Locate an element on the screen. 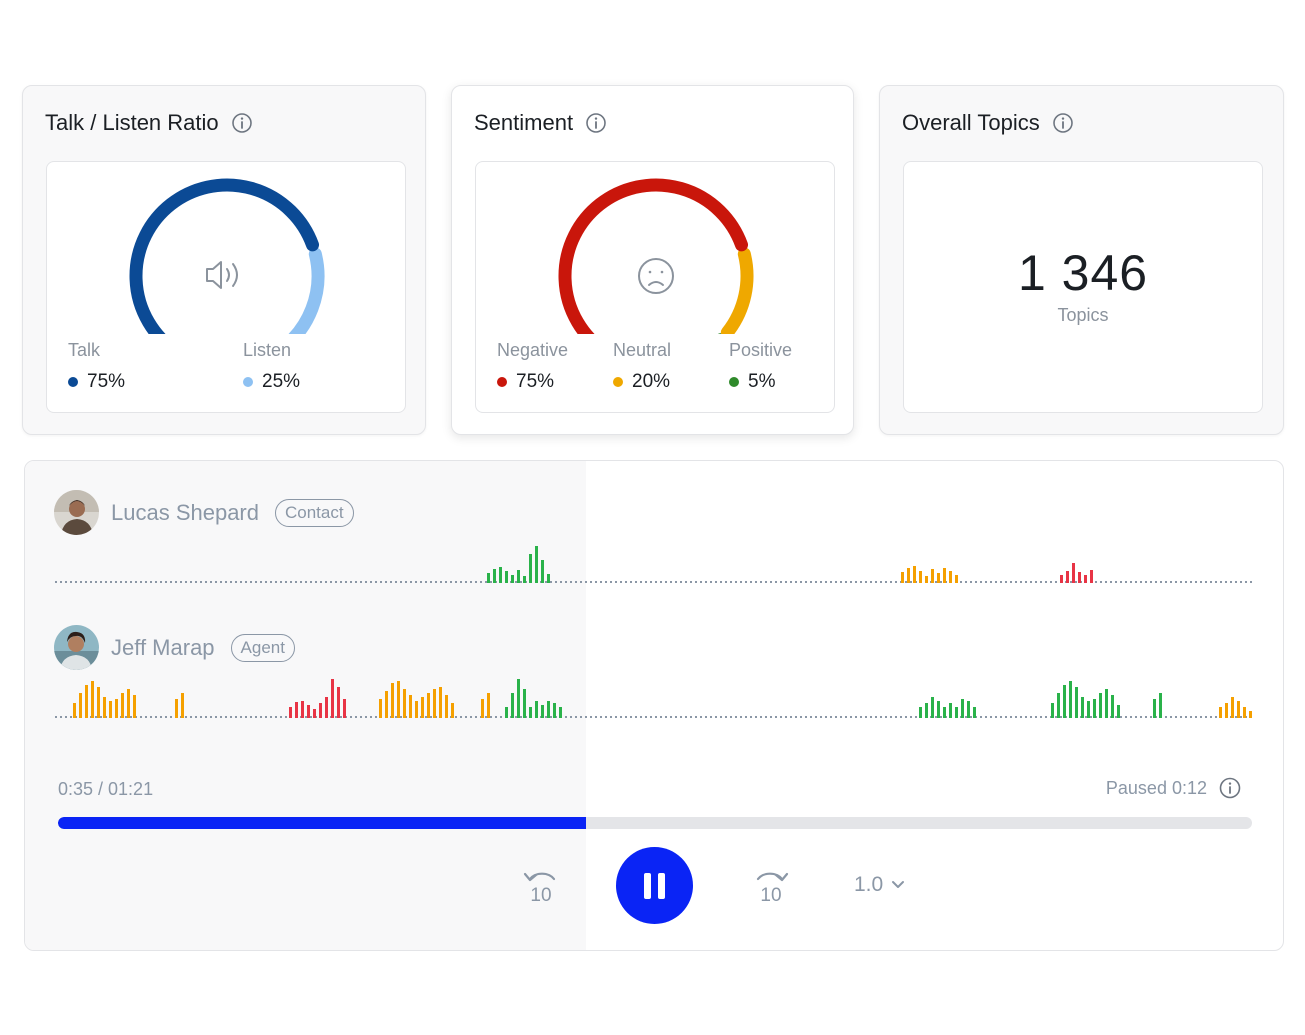 This screenshot has width=1305, height=1035. listen-label: Listen is located at coordinates (267, 350).